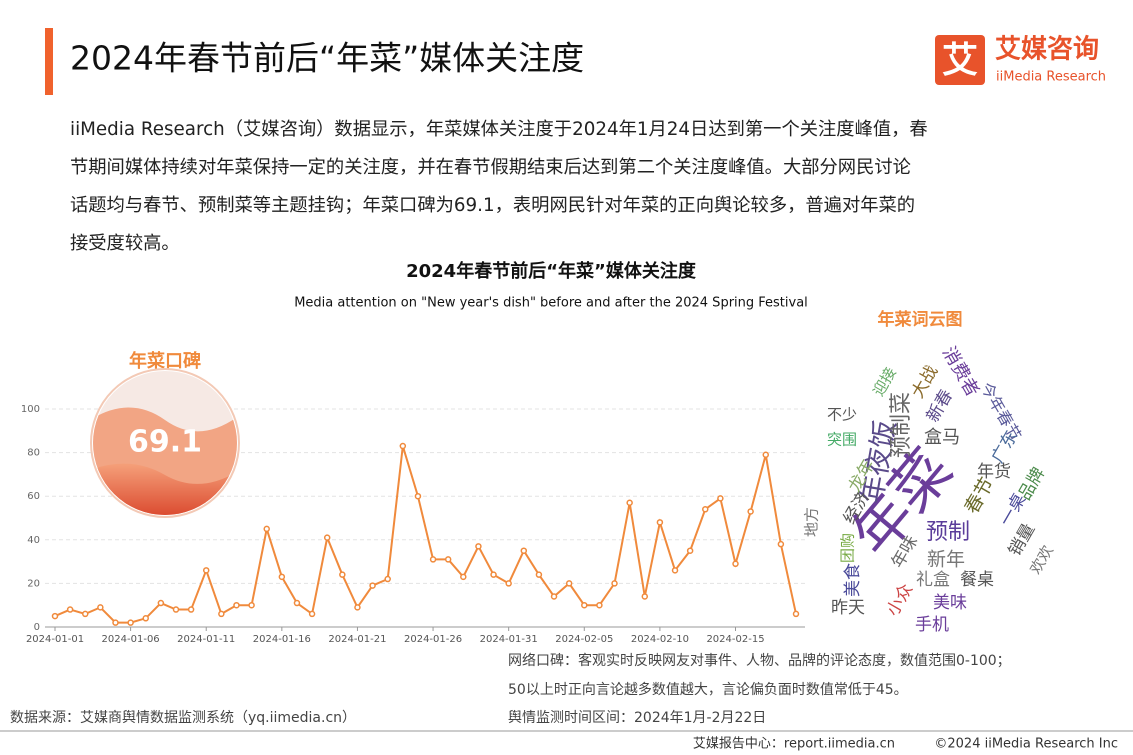 The height and width of the screenshot is (755, 1133). What do you see at coordinates (30, 409) in the screenshot?
I see `y-tick-label: 100` at bounding box center [30, 409].